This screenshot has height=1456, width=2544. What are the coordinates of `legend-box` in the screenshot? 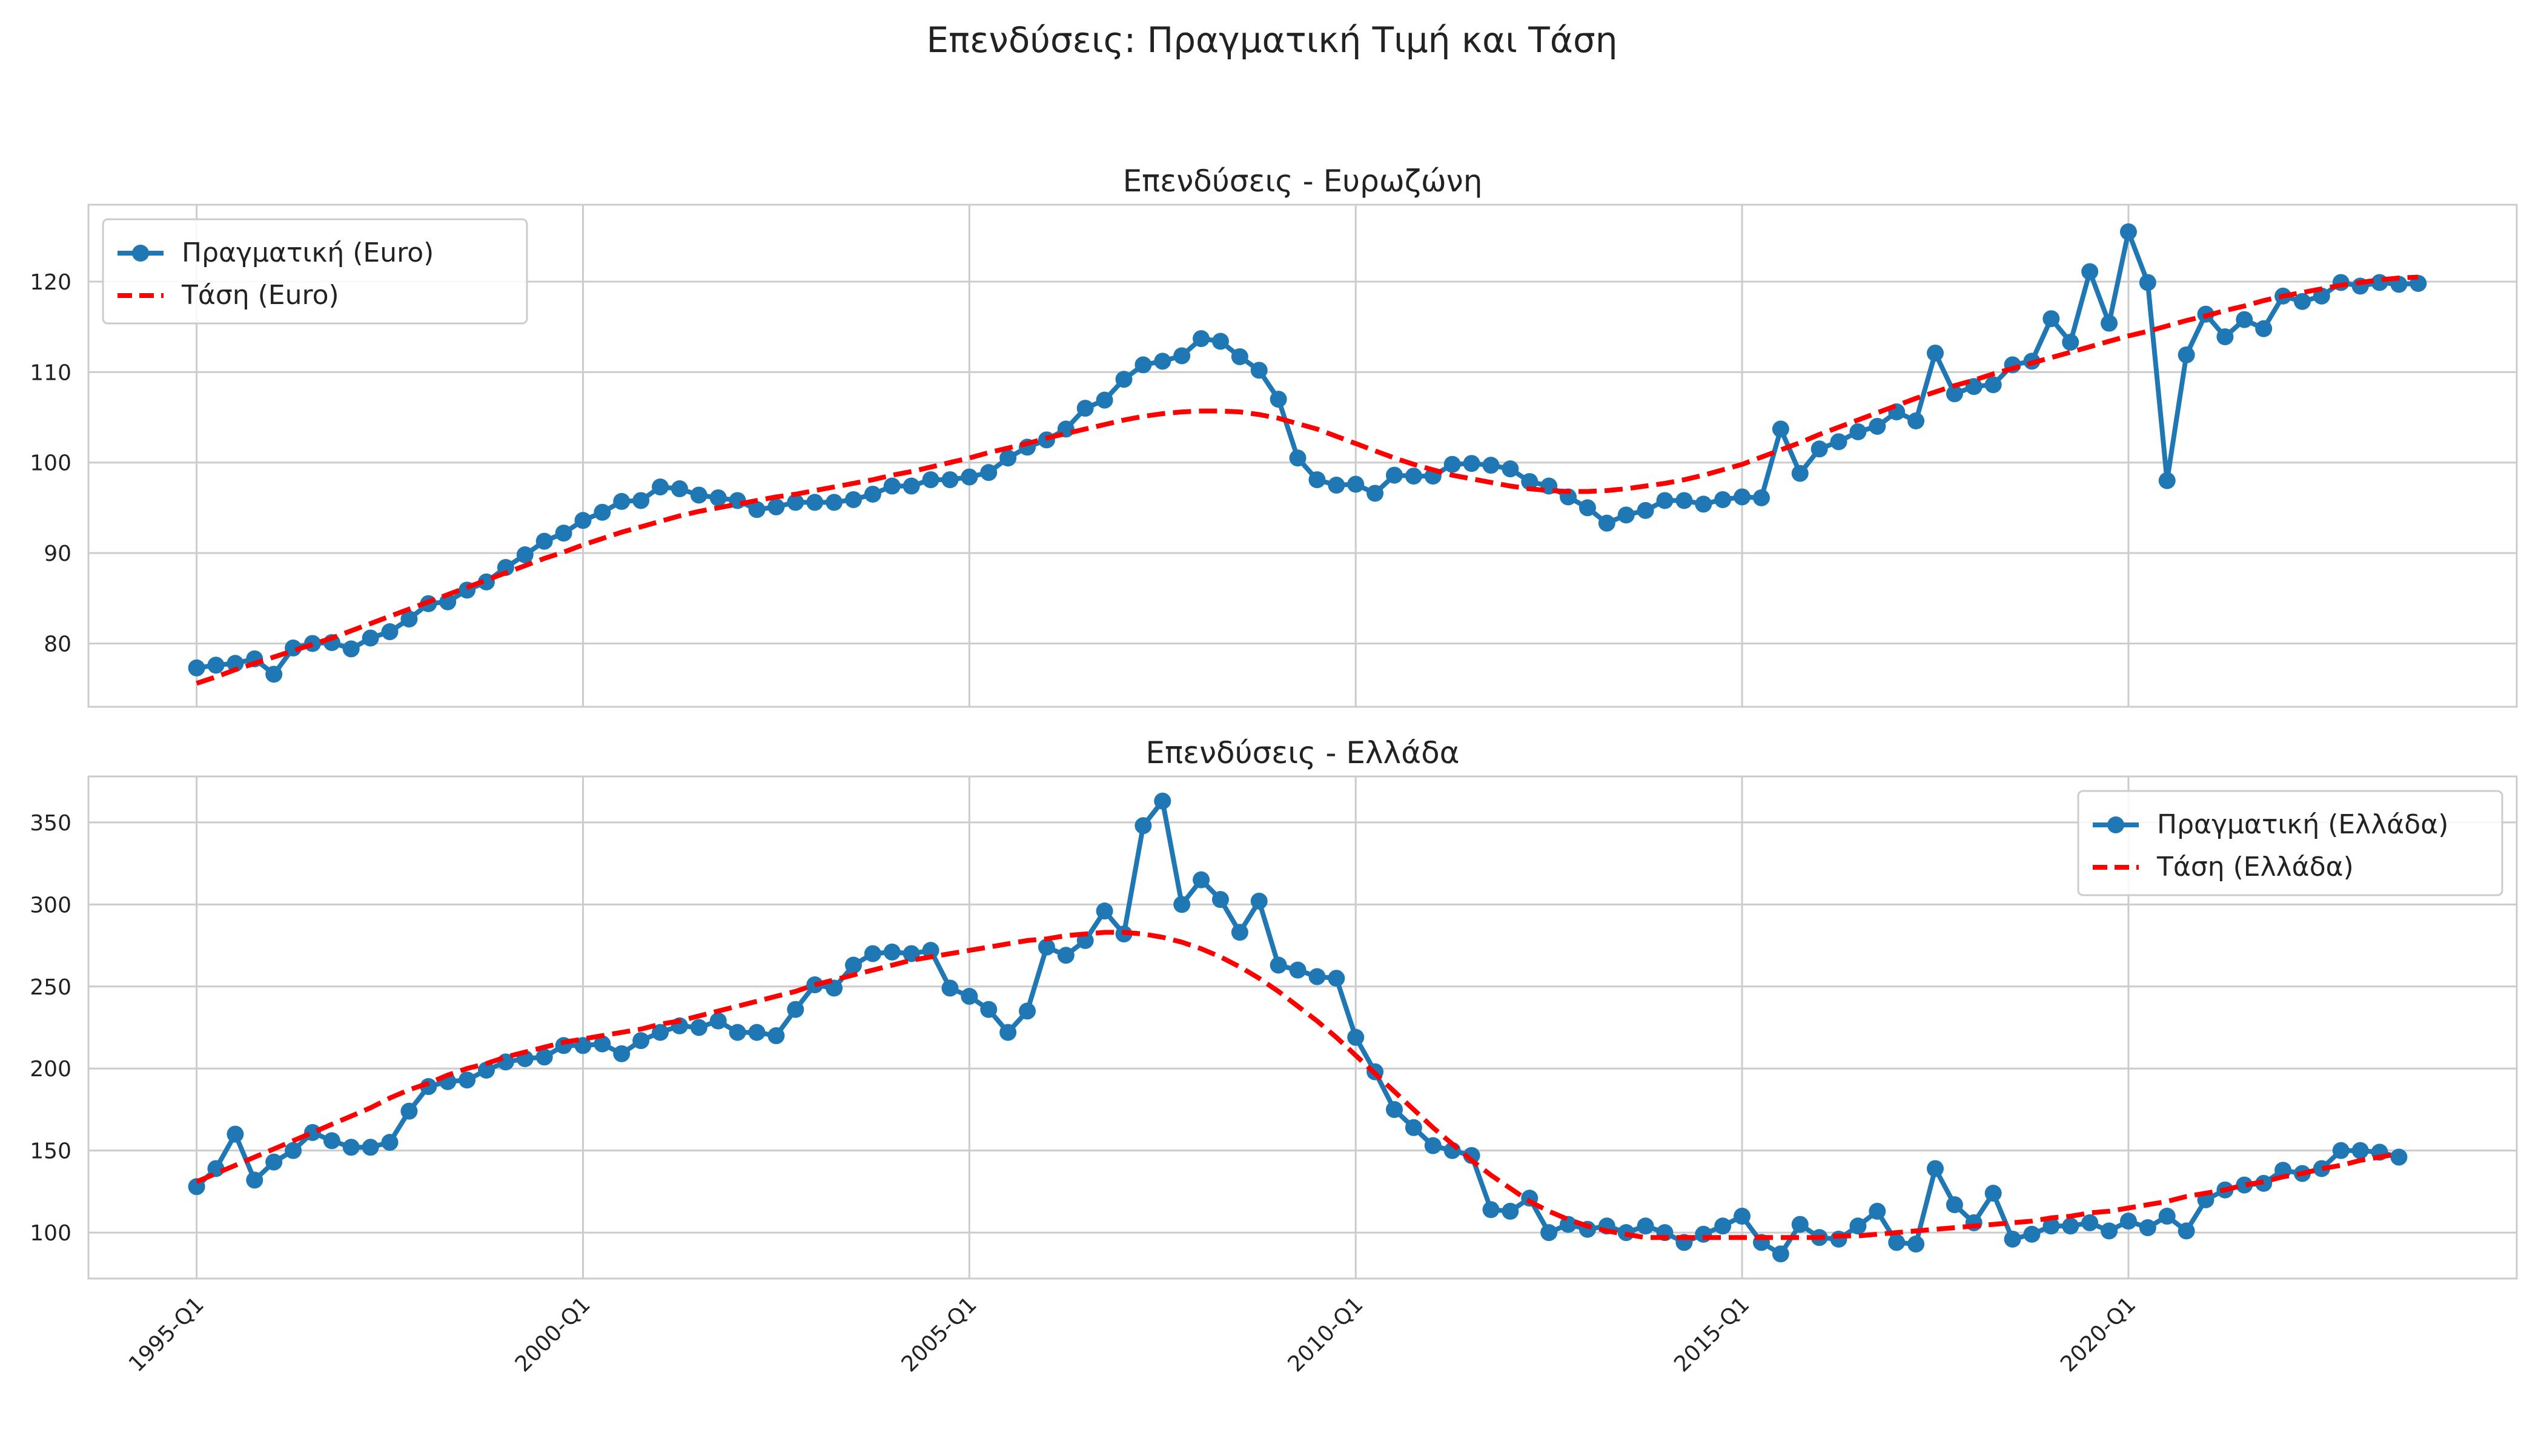 It's located at (2290, 843).